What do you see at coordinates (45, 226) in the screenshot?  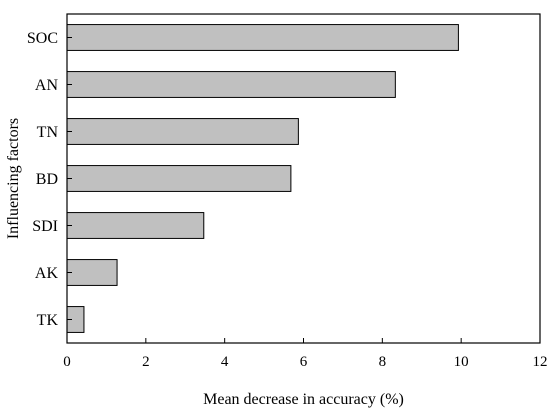 I see `category-label-sdi: SDI` at bounding box center [45, 226].